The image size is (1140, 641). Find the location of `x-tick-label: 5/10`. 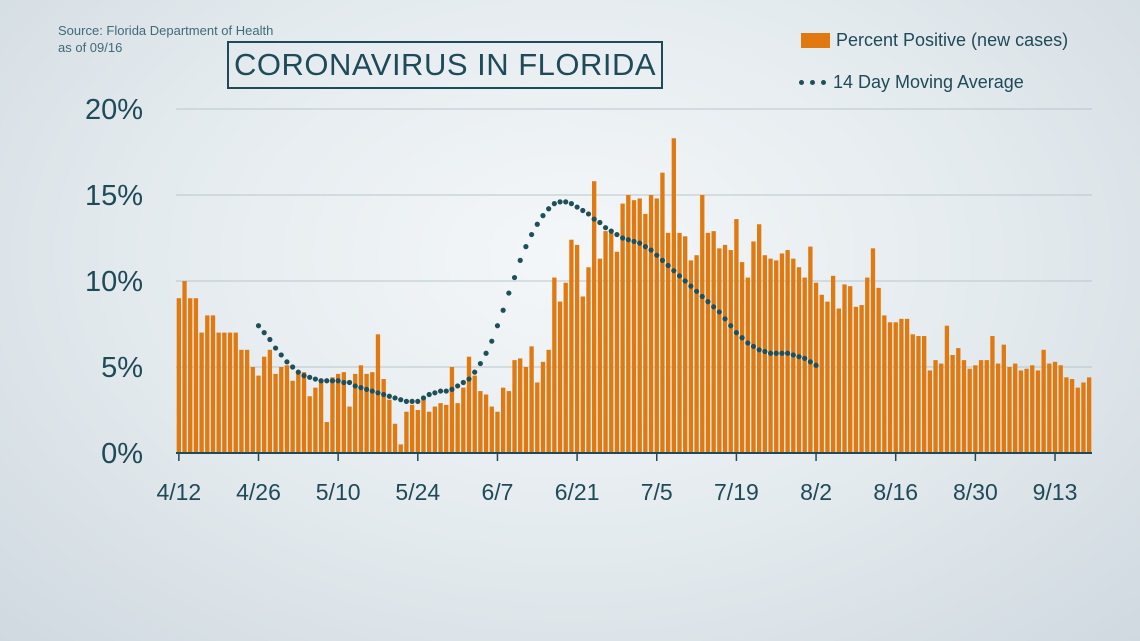

x-tick-label: 5/10 is located at coordinates (338, 492).